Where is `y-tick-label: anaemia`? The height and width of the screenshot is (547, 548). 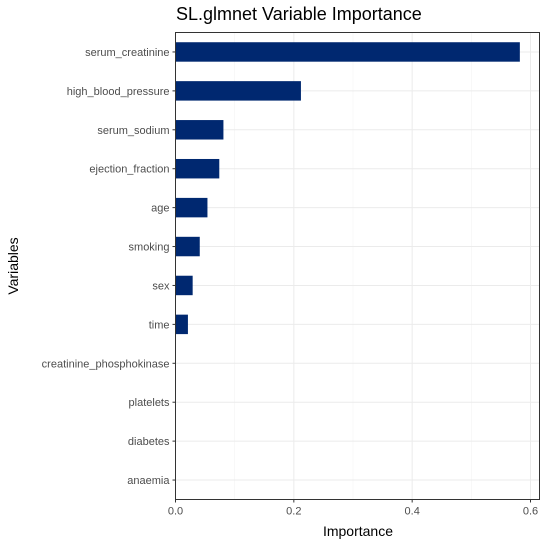
y-tick-label: anaemia is located at coordinates (148, 481).